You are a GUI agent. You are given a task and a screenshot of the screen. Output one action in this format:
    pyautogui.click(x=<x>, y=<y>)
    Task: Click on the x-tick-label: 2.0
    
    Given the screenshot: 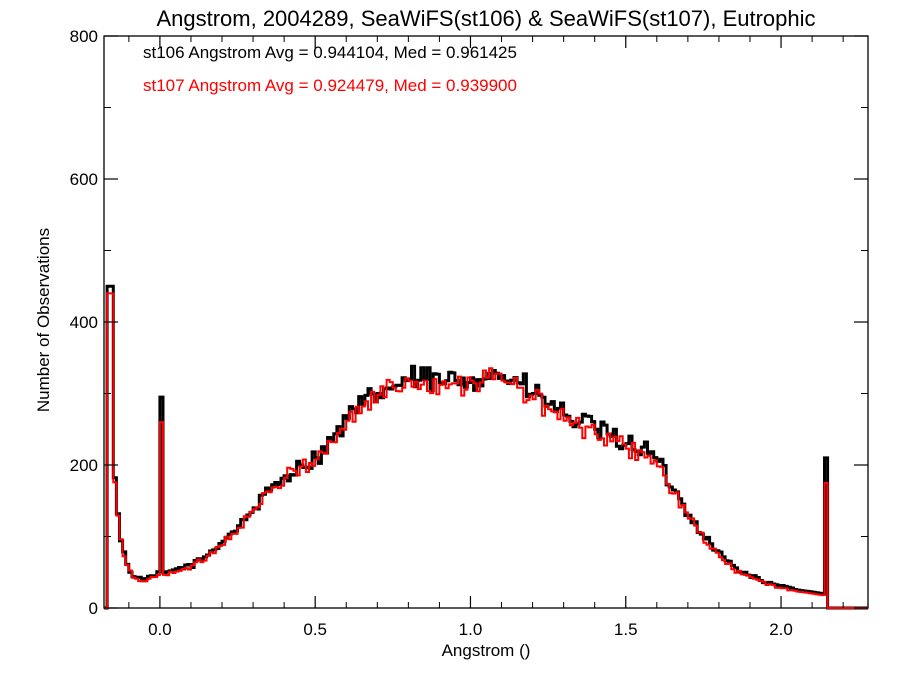 What is the action you would take?
    pyautogui.click(x=781, y=629)
    